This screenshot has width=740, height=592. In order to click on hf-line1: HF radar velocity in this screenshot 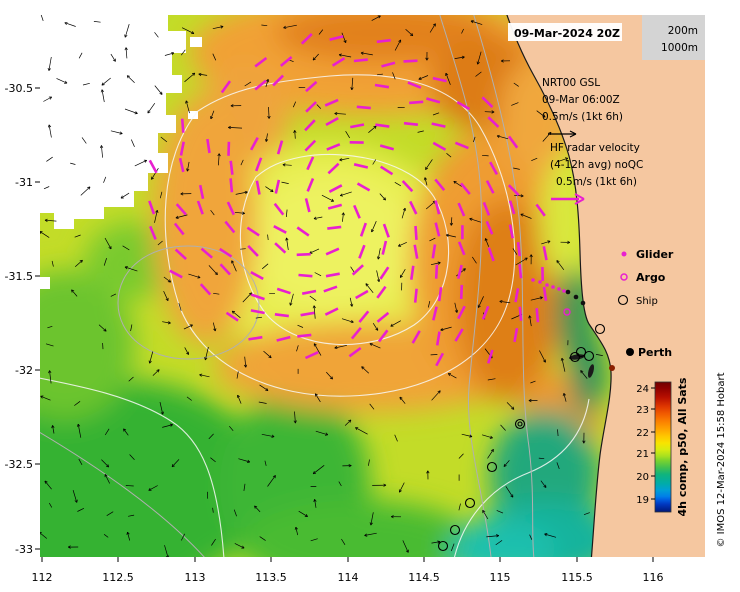, I will do `click(595, 148)`.